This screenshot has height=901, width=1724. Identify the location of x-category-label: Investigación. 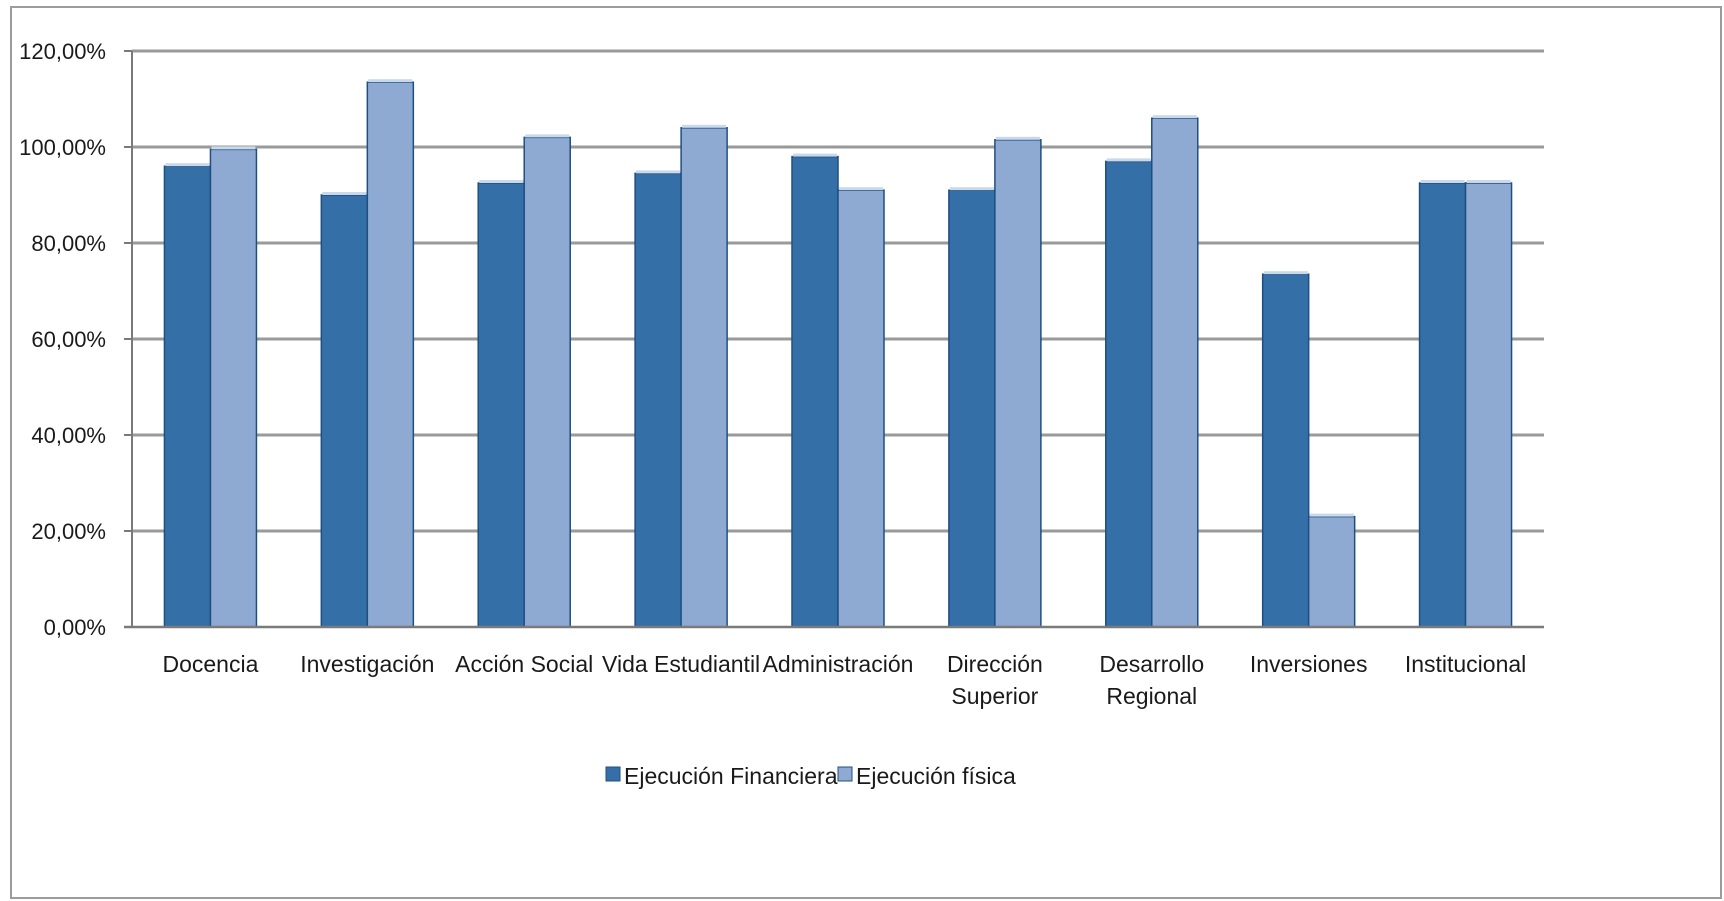
(367, 664).